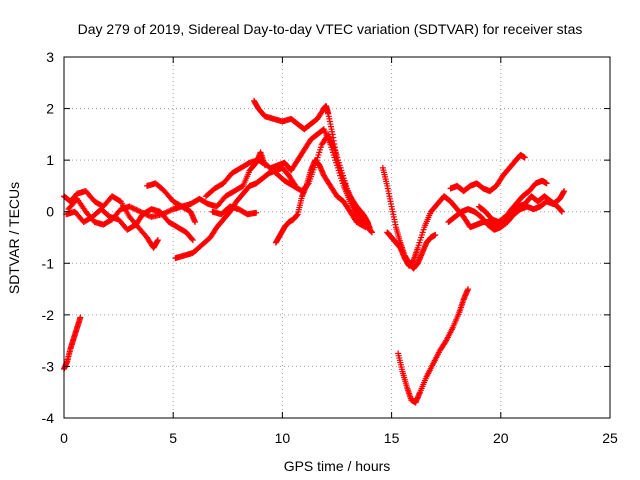 The width and height of the screenshot is (640, 480). What do you see at coordinates (50, 57) in the screenshot?
I see `y-tick-label: 3` at bounding box center [50, 57].